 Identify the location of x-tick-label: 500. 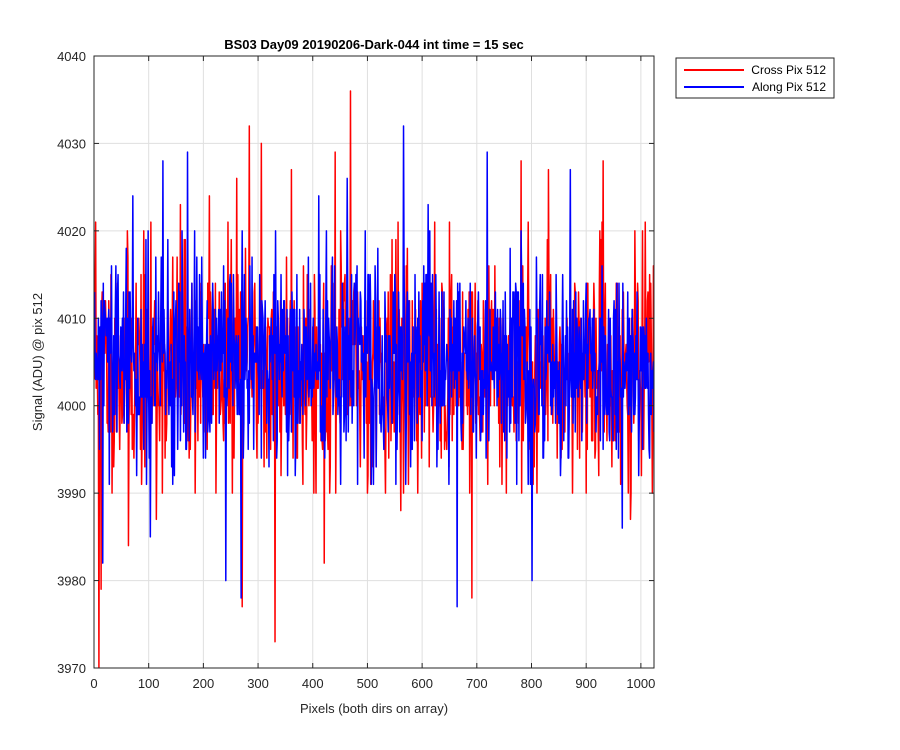
(368, 683).